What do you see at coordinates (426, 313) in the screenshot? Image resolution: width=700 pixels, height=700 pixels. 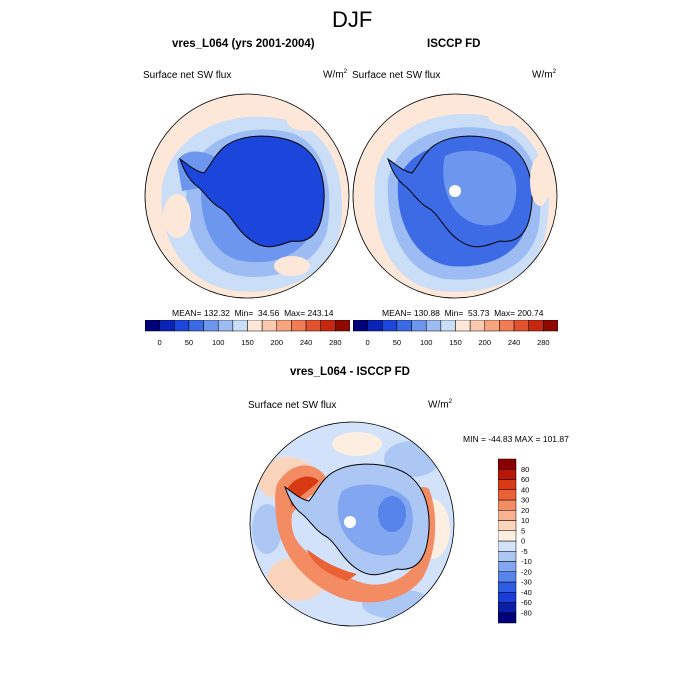 I see `obs-mean-value: 130.88` at bounding box center [426, 313].